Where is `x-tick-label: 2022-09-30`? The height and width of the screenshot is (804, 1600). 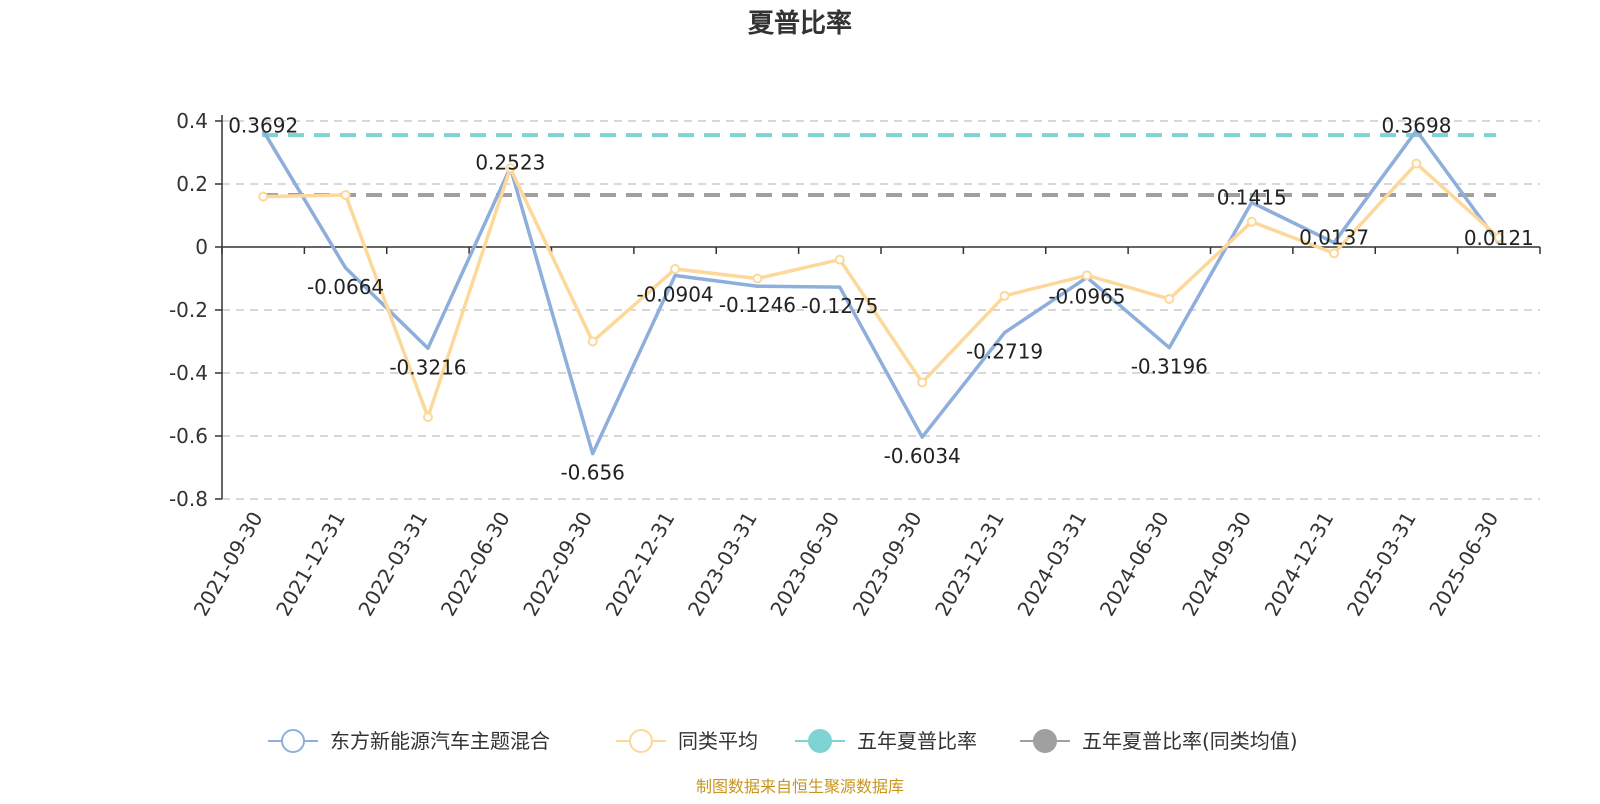 x-tick-label: 2022-09-30 is located at coordinates (557, 564).